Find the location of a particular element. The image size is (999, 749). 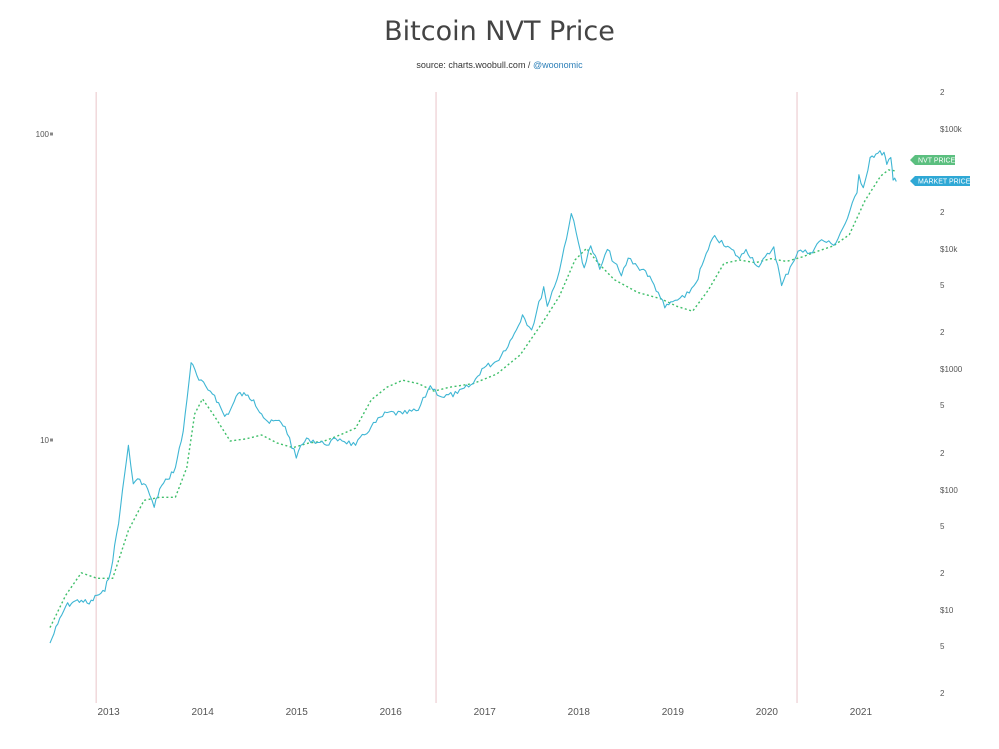

left-axis-tick-label: 10 is located at coordinates (44, 440).